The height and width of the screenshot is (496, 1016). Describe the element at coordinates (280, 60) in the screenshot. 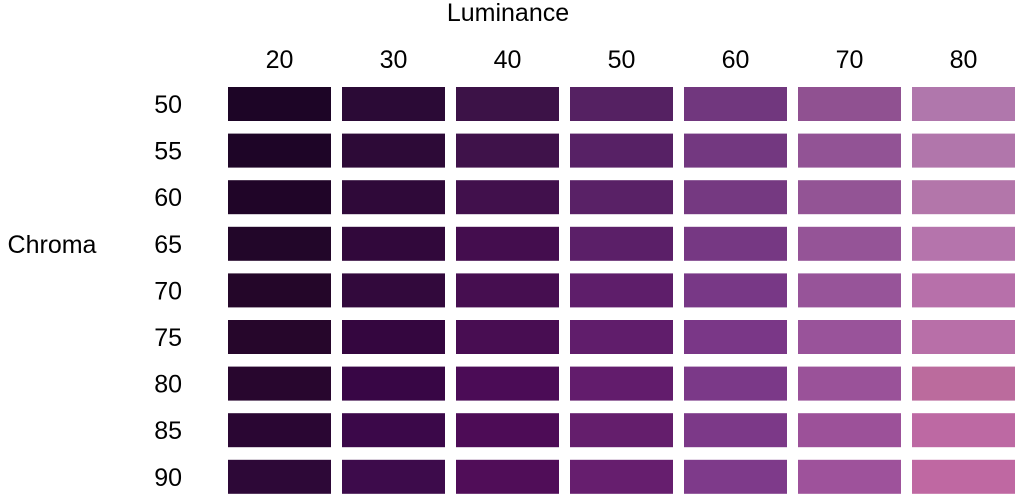

I see `x-tick-label: 20` at that location.